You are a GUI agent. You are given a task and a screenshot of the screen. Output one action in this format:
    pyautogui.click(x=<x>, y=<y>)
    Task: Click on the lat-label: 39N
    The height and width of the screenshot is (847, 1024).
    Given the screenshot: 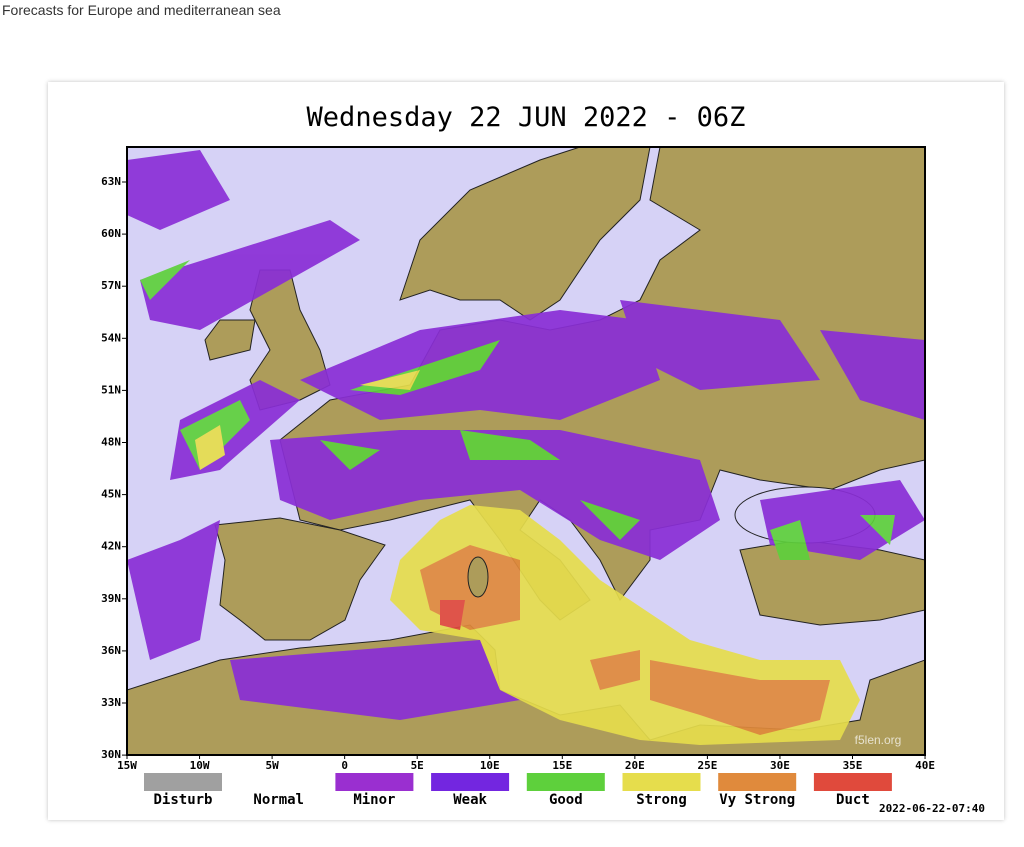 What is the action you would take?
    pyautogui.click(x=111, y=598)
    